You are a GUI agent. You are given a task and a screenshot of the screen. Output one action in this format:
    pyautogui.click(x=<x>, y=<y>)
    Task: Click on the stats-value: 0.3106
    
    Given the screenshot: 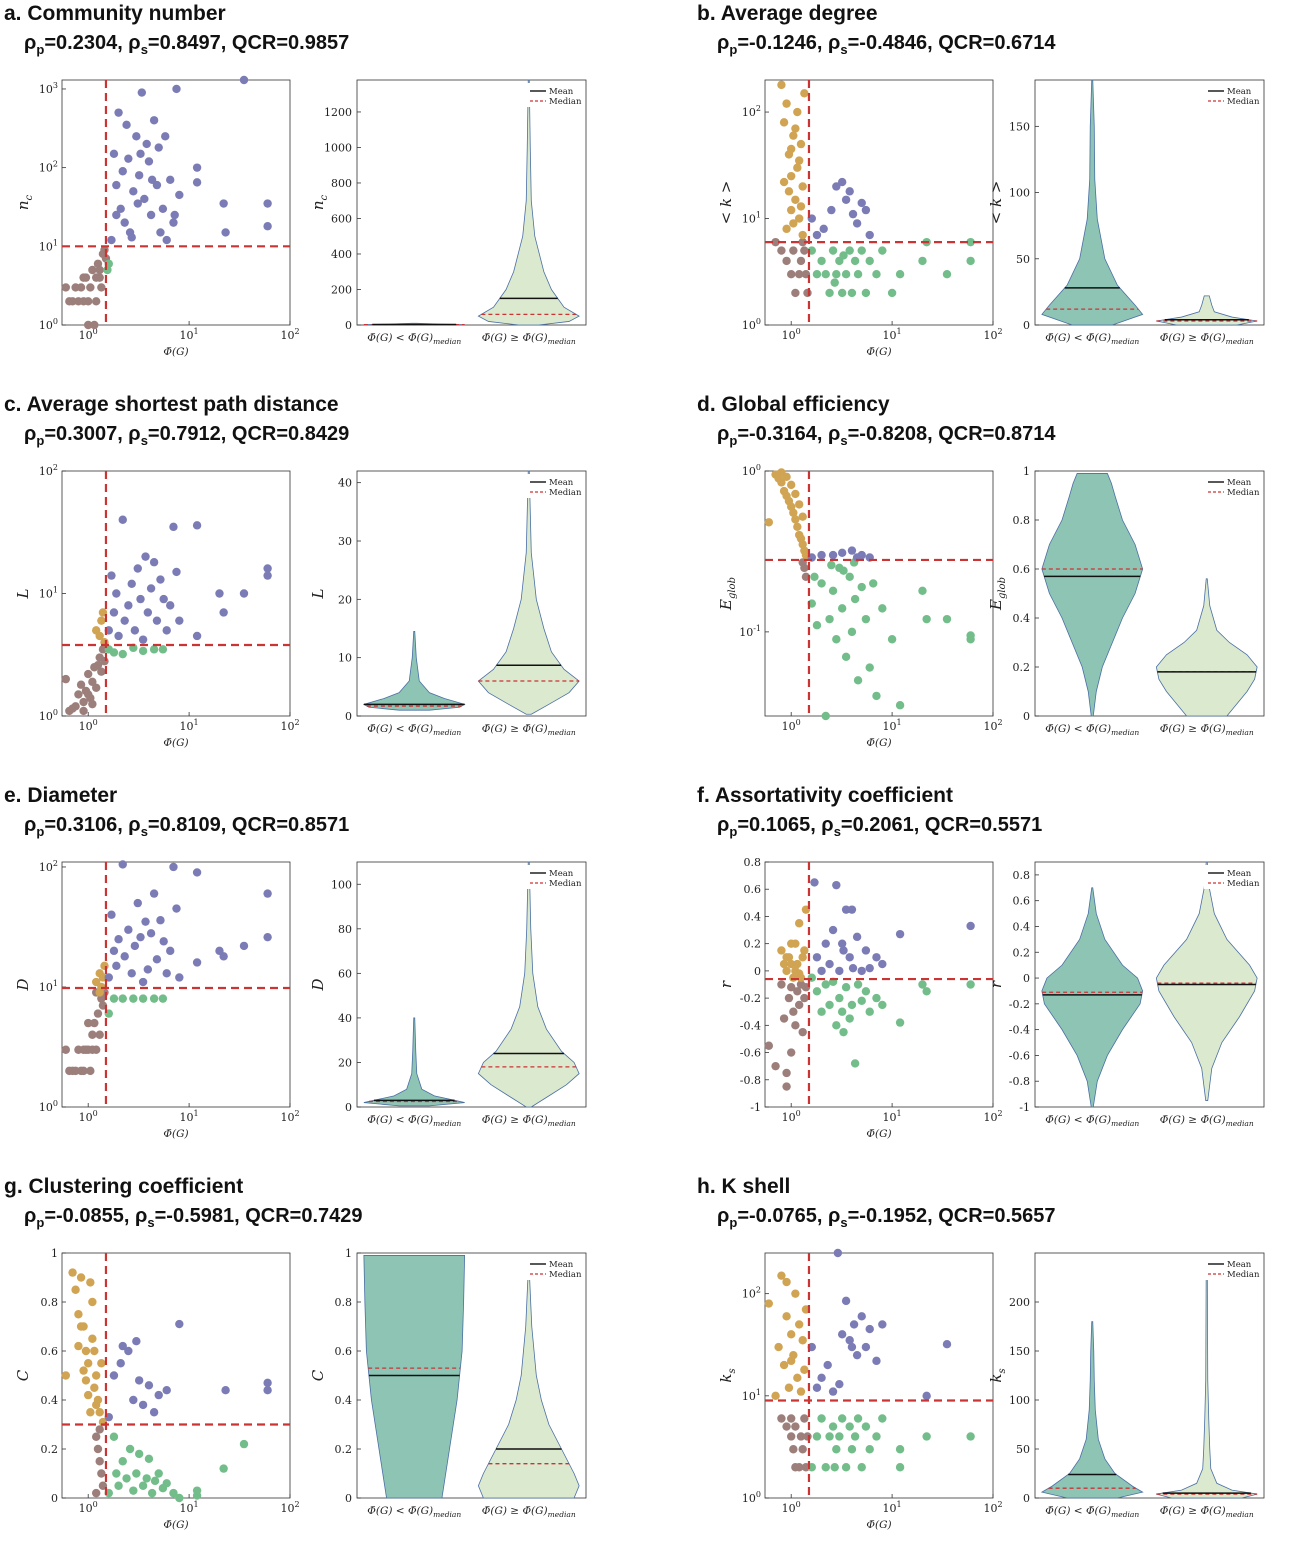 What is the action you would take?
    pyautogui.click(x=87, y=825)
    